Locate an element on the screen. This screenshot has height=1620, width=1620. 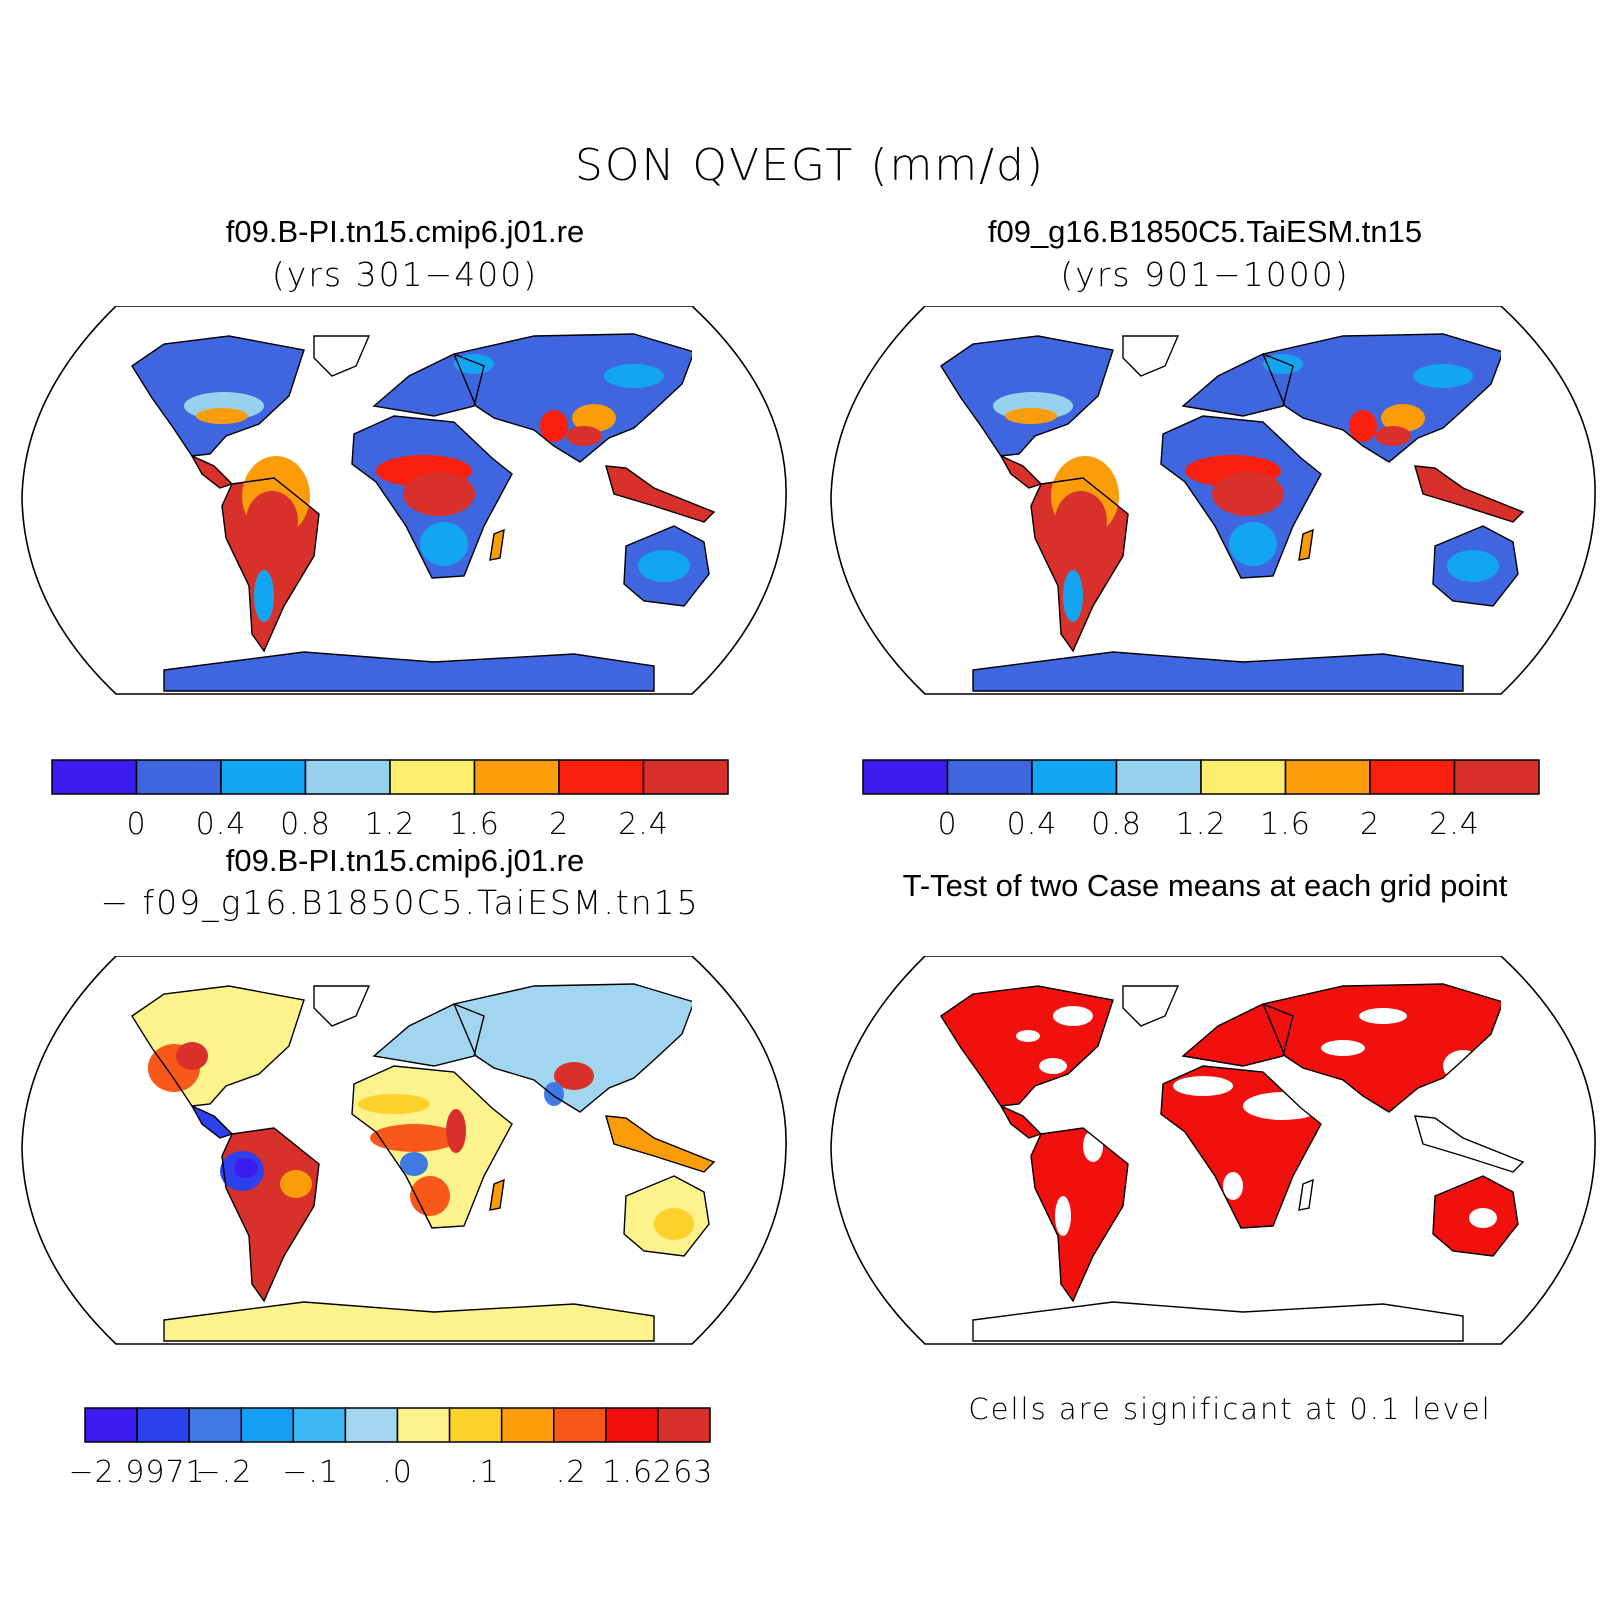
panel-4-note: Cells are significant at 0.1 level is located at coordinates (1230, 1409).